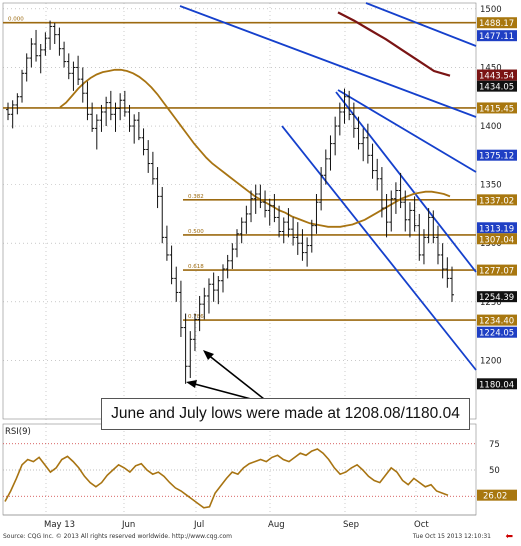 The image size is (521, 546). What do you see at coordinates (491, 361) in the screenshot?
I see `y-tick-label: 1200` at bounding box center [491, 361].